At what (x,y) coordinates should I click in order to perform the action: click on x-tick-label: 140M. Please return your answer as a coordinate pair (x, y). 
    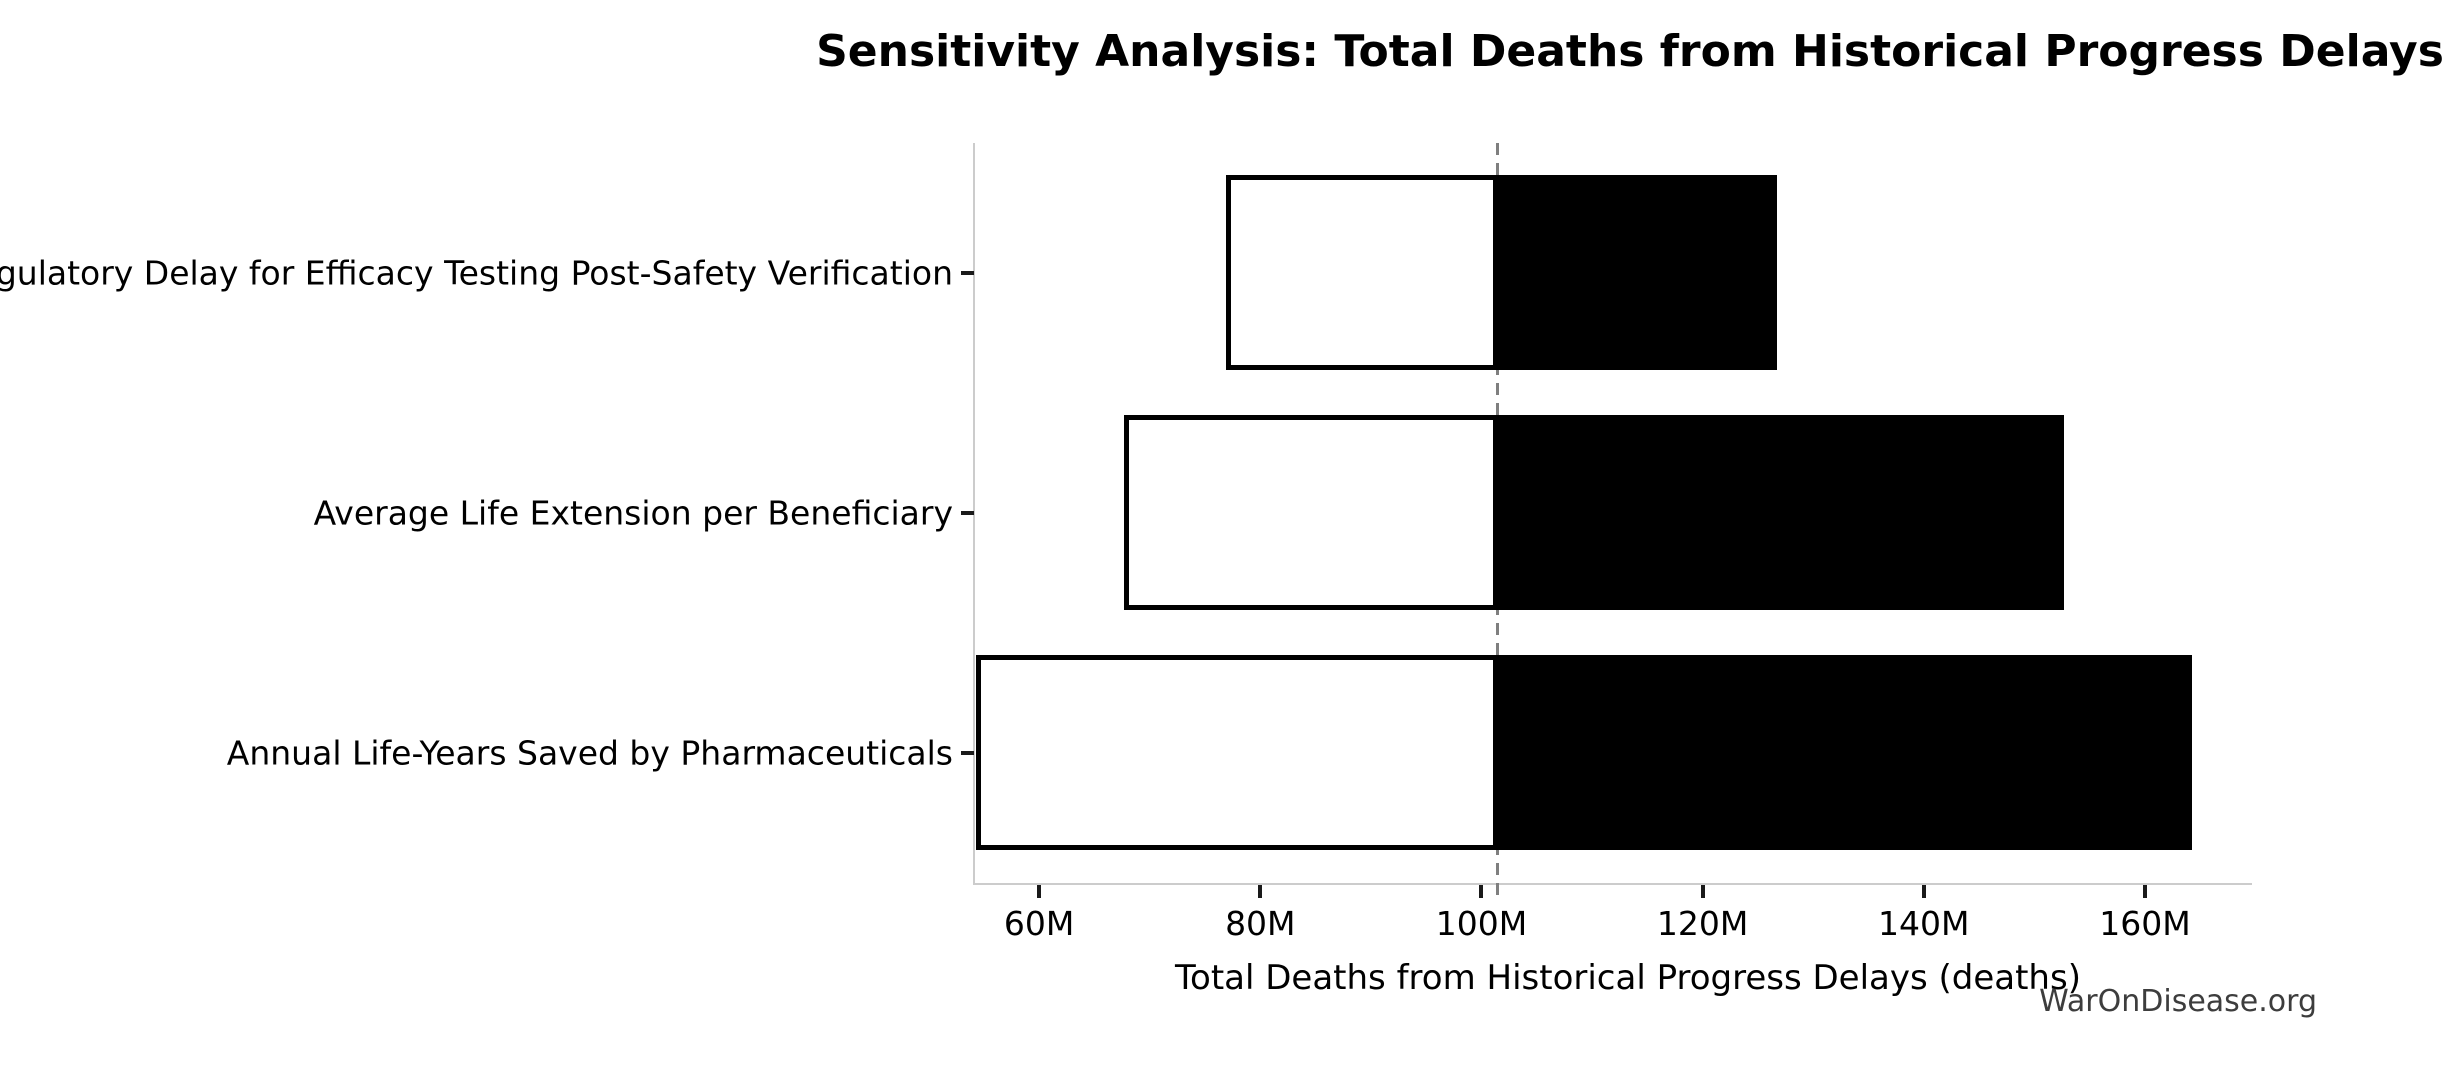
    Looking at the image, I should click on (1924, 923).